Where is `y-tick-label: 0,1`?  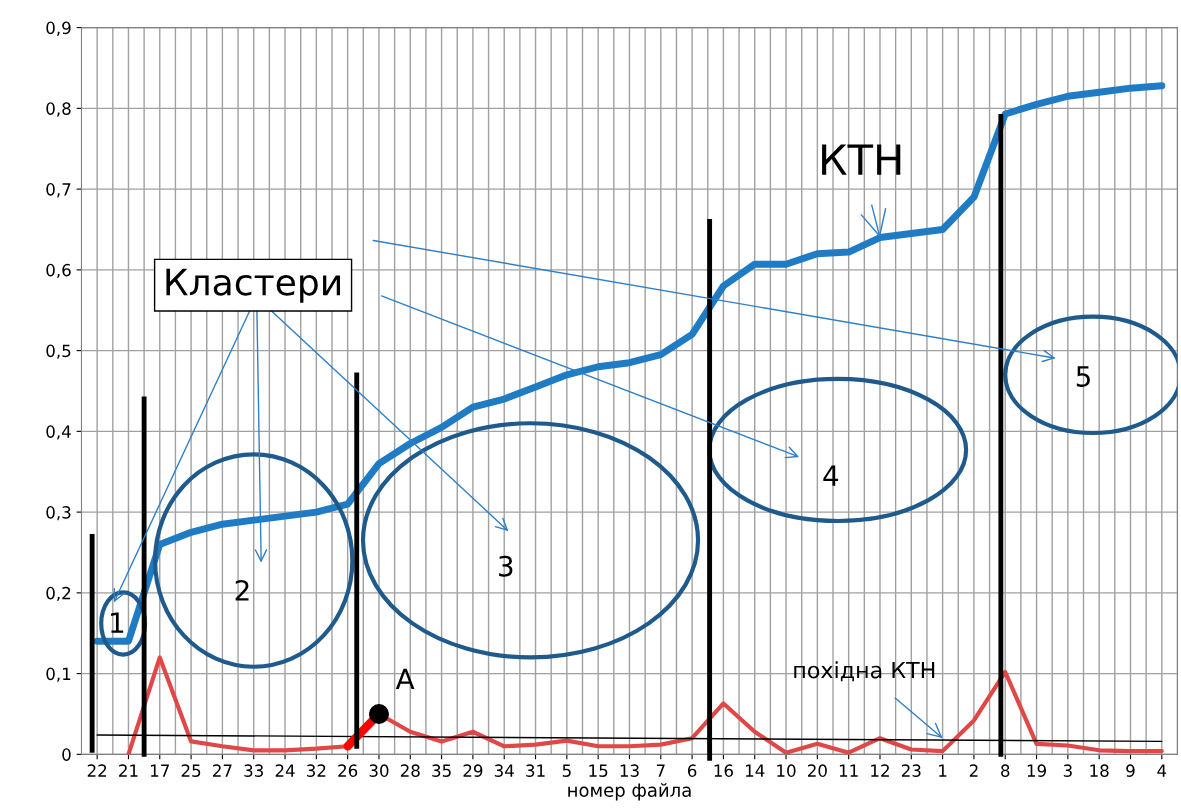 y-tick-label: 0,1 is located at coordinates (58, 674).